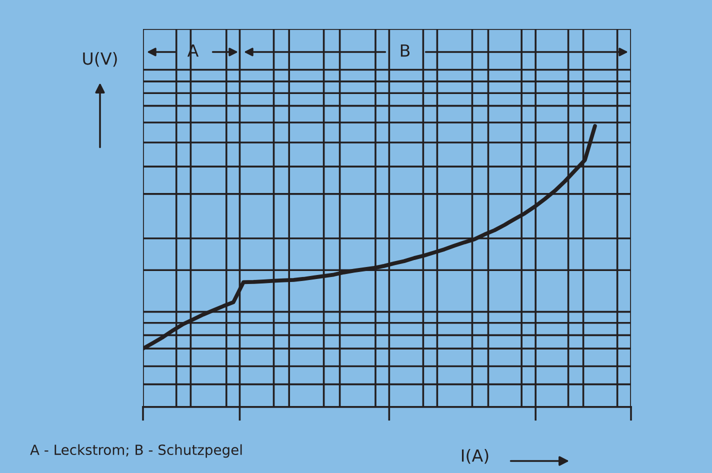 This screenshot has width=712, height=473. I want to click on text: A - Leckstrom; B - Schutzpegel, so click(136, 451).